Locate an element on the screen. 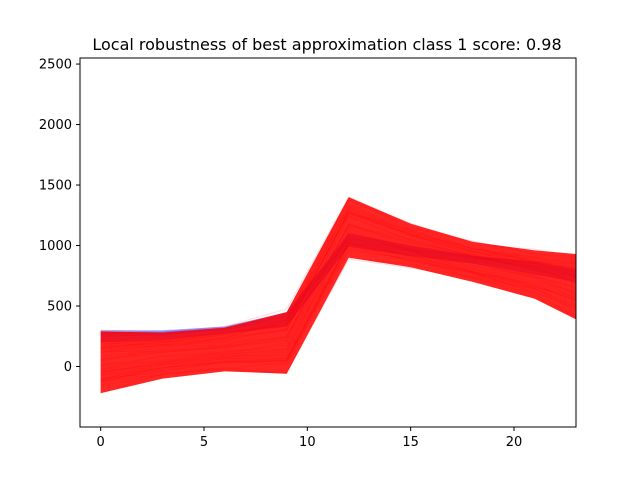  y-tick-label: 2000 is located at coordinates (55, 125).